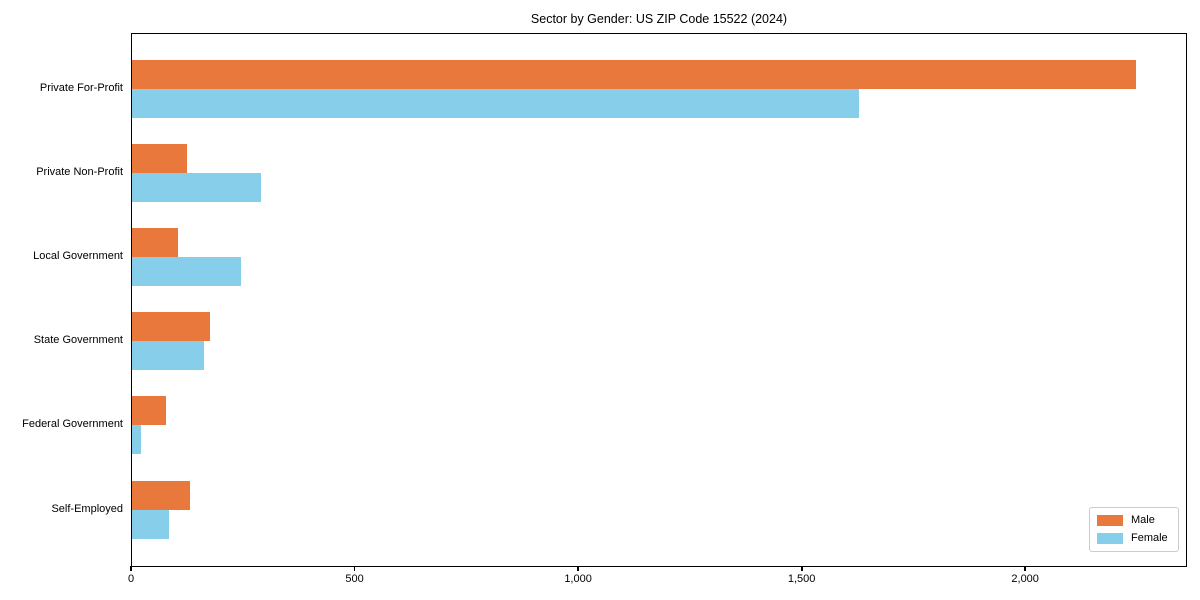 The width and height of the screenshot is (1200, 600). I want to click on legend: Male Female, so click(1134, 529).